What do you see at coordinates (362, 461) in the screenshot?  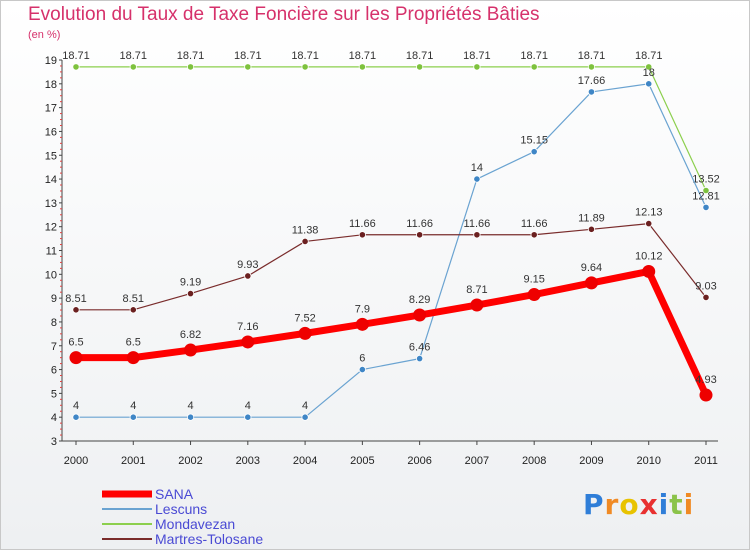 I see `x-tick-label: 2005` at bounding box center [362, 461].